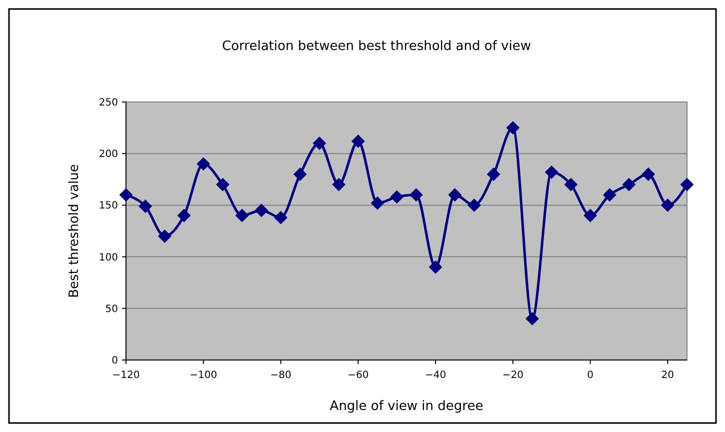  Describe the element at coordinates (108, 154) in the screenshot. I see `y-tick-label: 200` at that location.